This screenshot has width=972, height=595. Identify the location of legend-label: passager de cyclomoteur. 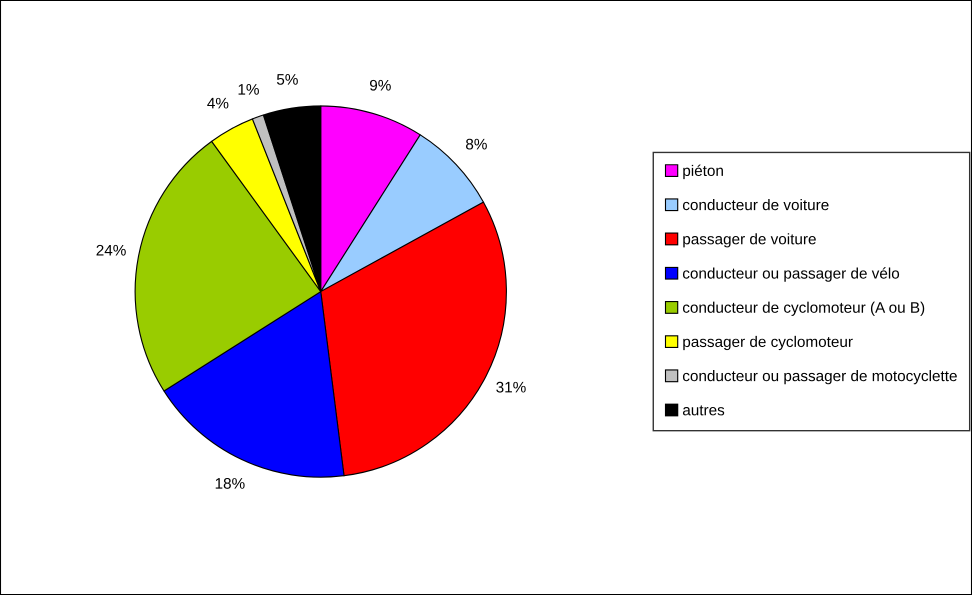
(768, 343).